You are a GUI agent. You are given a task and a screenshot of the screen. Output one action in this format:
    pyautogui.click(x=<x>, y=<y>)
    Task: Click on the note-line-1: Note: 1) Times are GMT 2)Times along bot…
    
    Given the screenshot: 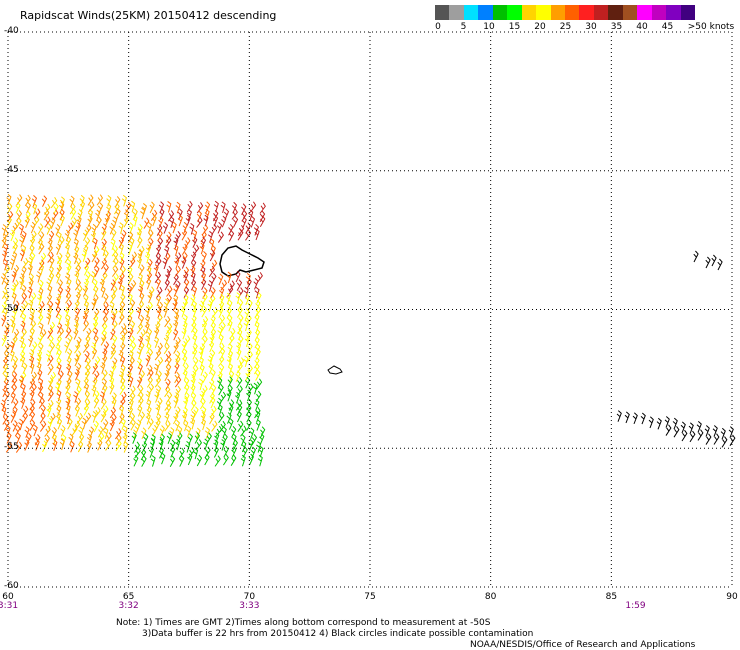 What is the action you would take?
    pyautogui.click(x=303, y=623)
    